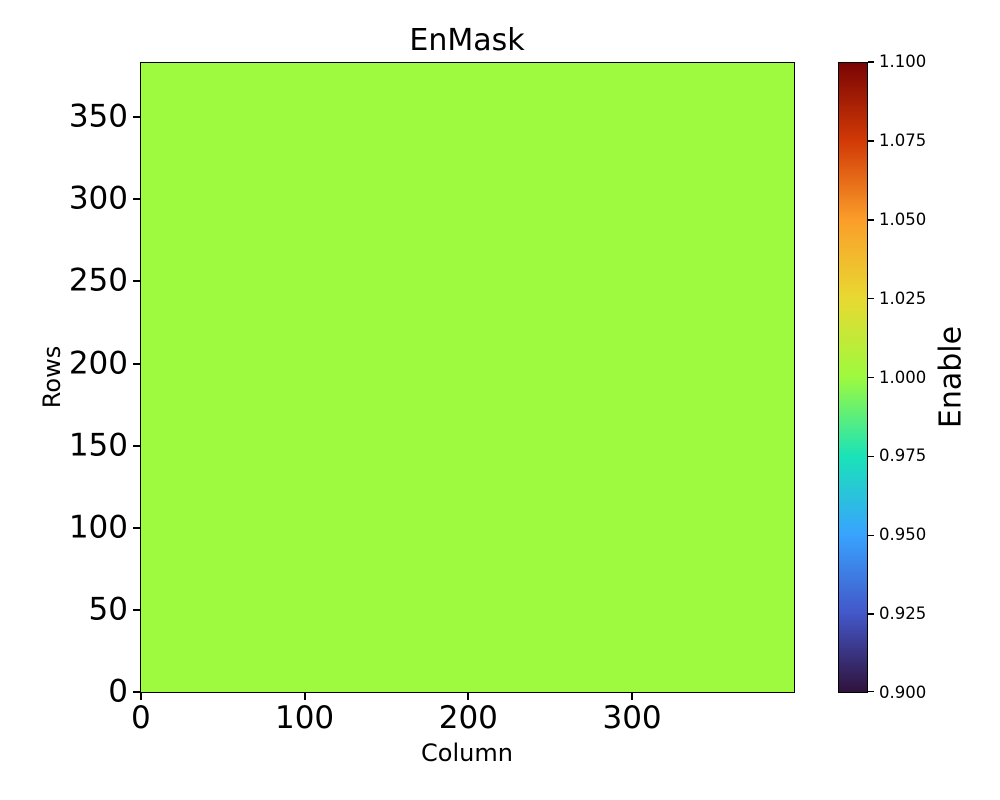  Describe the element at coordinates (98, 198) in the screenshot. I see `y-tick-label: 300` at that location.